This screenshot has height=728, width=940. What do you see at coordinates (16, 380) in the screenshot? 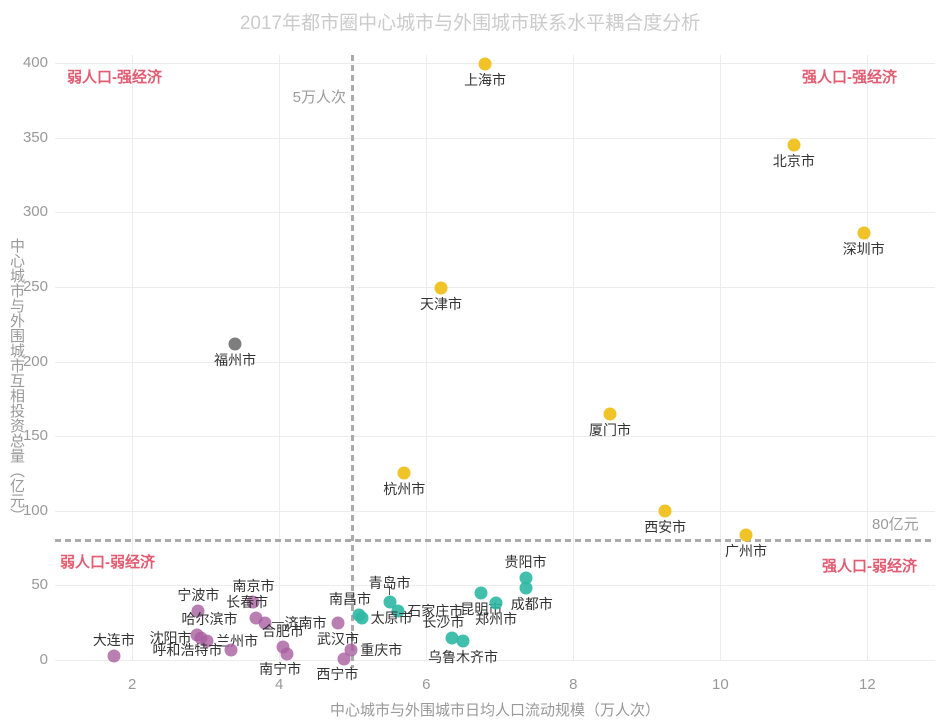
I see `y-axis-title: 中心城市与外围城市互相投资总量（亿元）` at bounding box center [16, 380].